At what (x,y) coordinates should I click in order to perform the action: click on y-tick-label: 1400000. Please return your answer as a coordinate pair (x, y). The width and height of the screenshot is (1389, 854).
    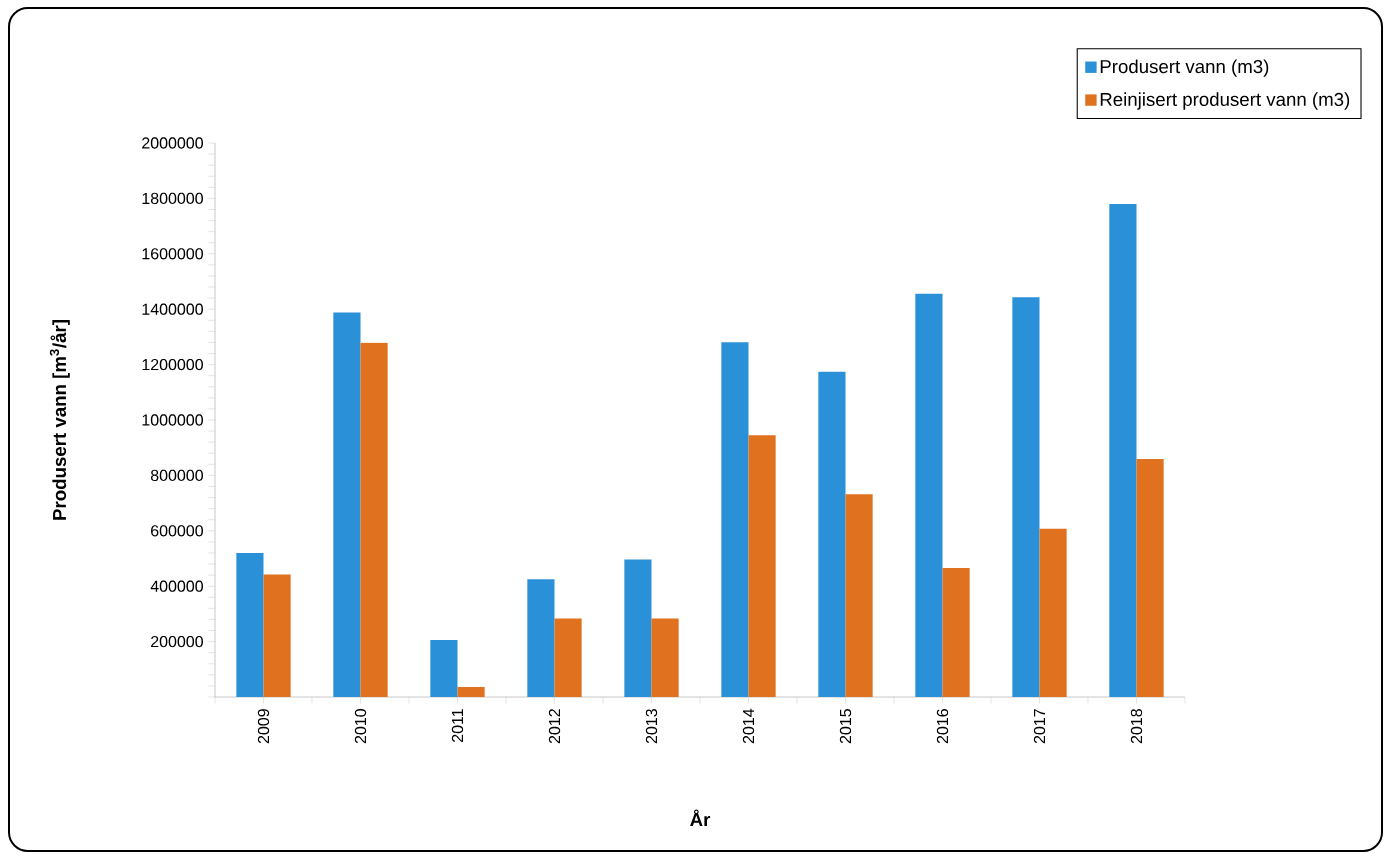
    Looking at the image, I should click on (172, 309).